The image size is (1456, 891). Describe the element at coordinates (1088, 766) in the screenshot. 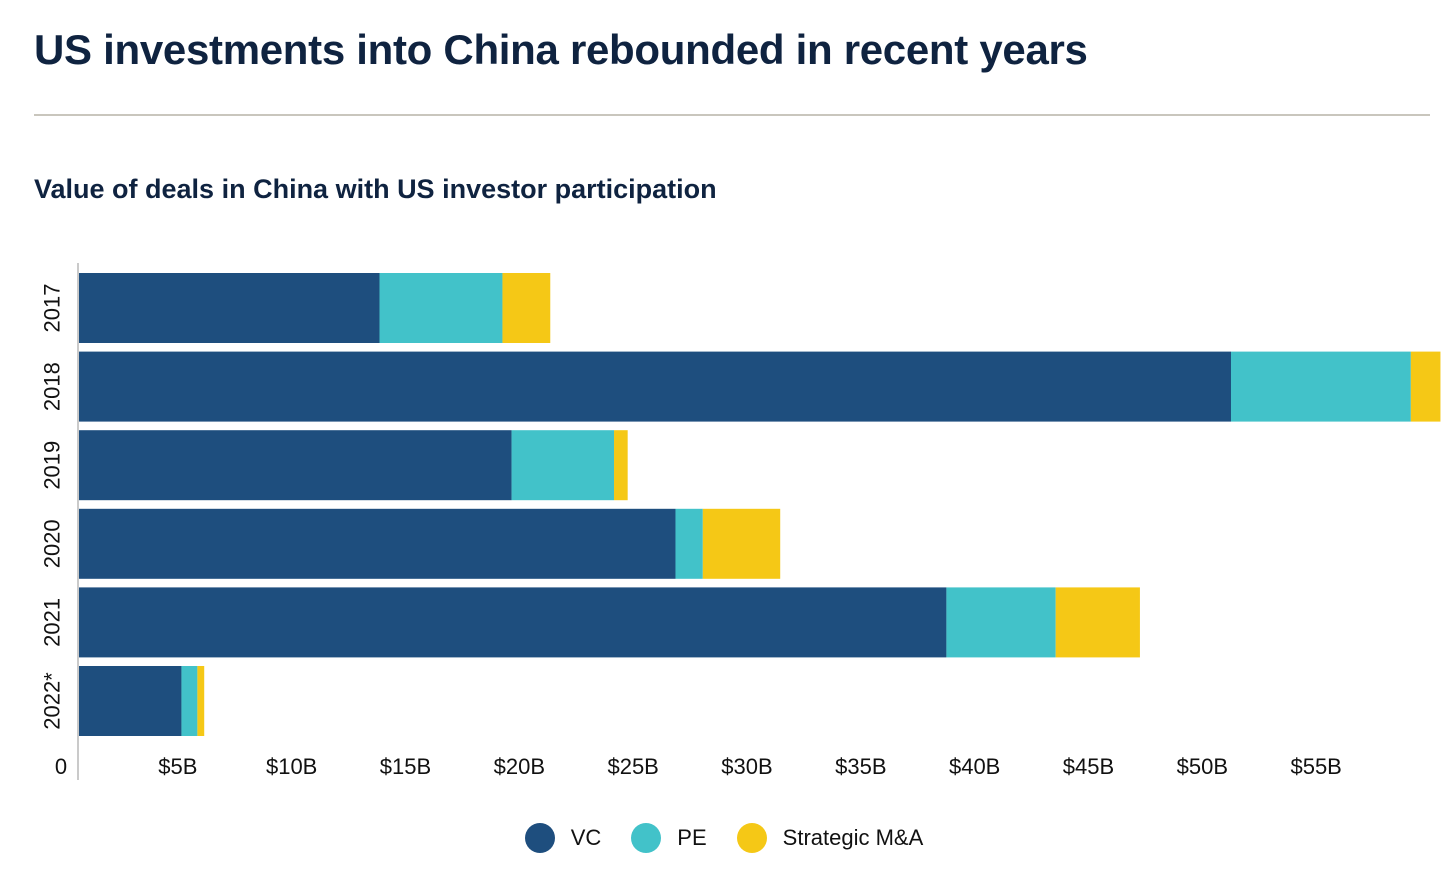

I see `x-tick-label-45b: $45B` at that location.